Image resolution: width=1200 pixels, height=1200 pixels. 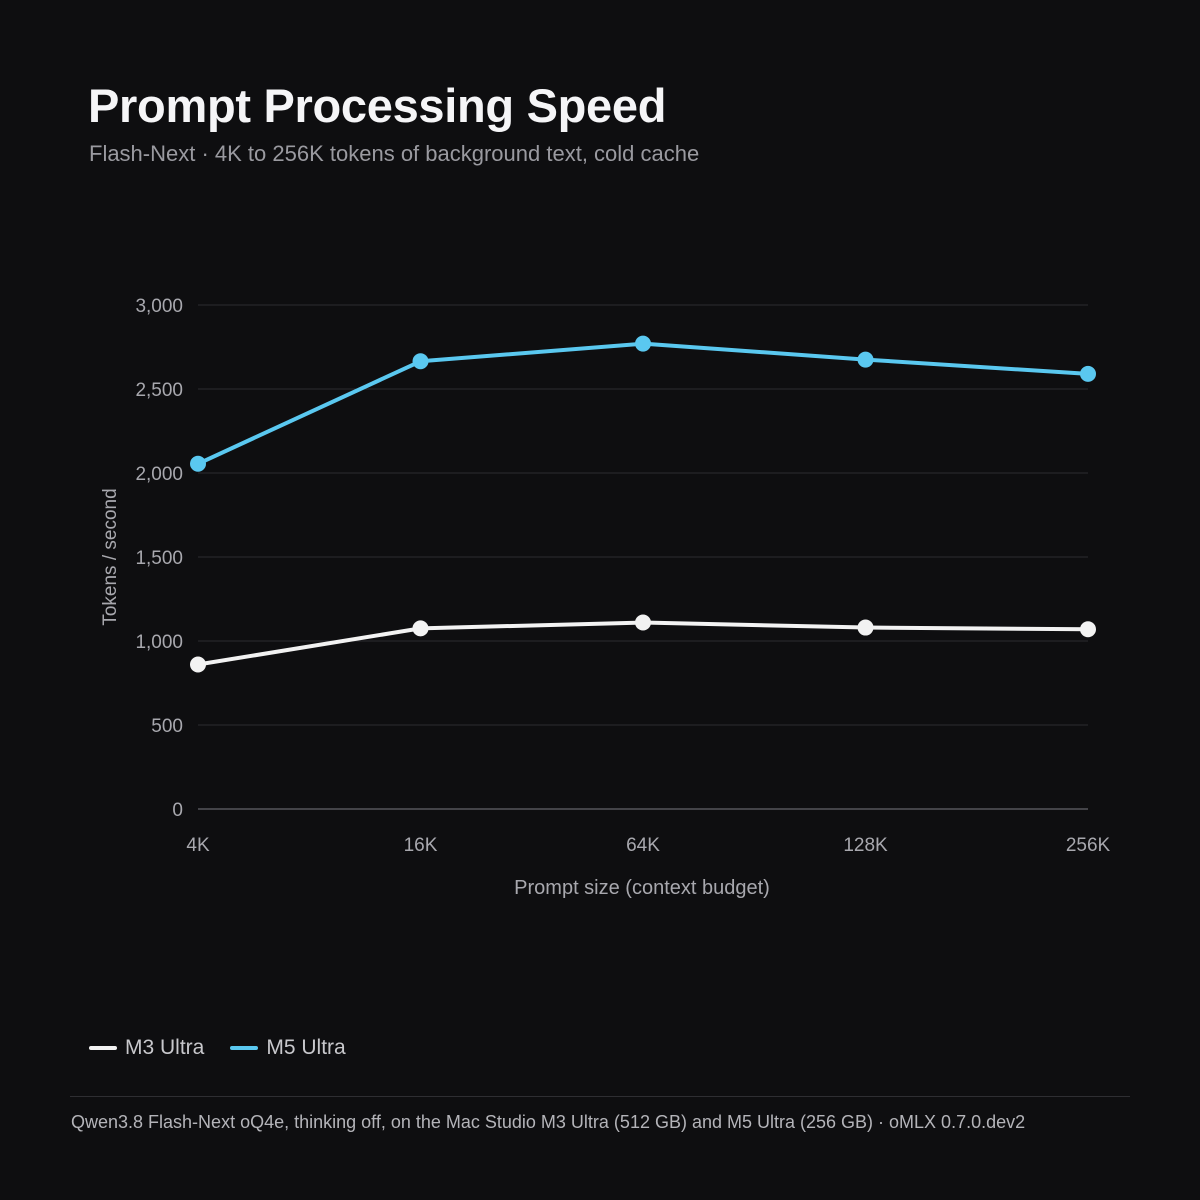 I want to click on y-tick-label: 1,000, so click(x=159, y=642).